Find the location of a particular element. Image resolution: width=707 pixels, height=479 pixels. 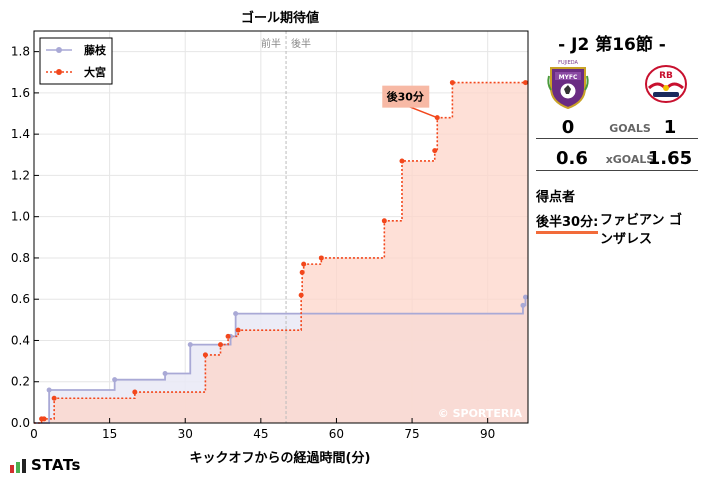

x-tick-label: 75 is located at coordinates (411, 434).